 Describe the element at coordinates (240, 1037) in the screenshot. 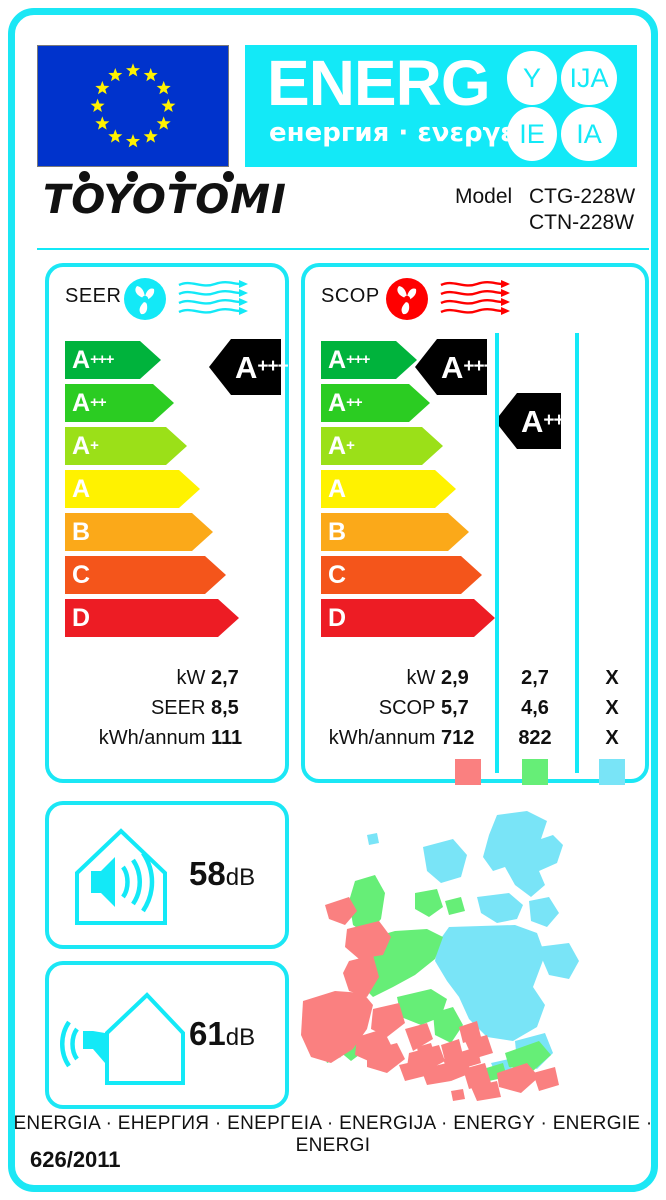

I see `outdoor-db-unit: dB` at that location.